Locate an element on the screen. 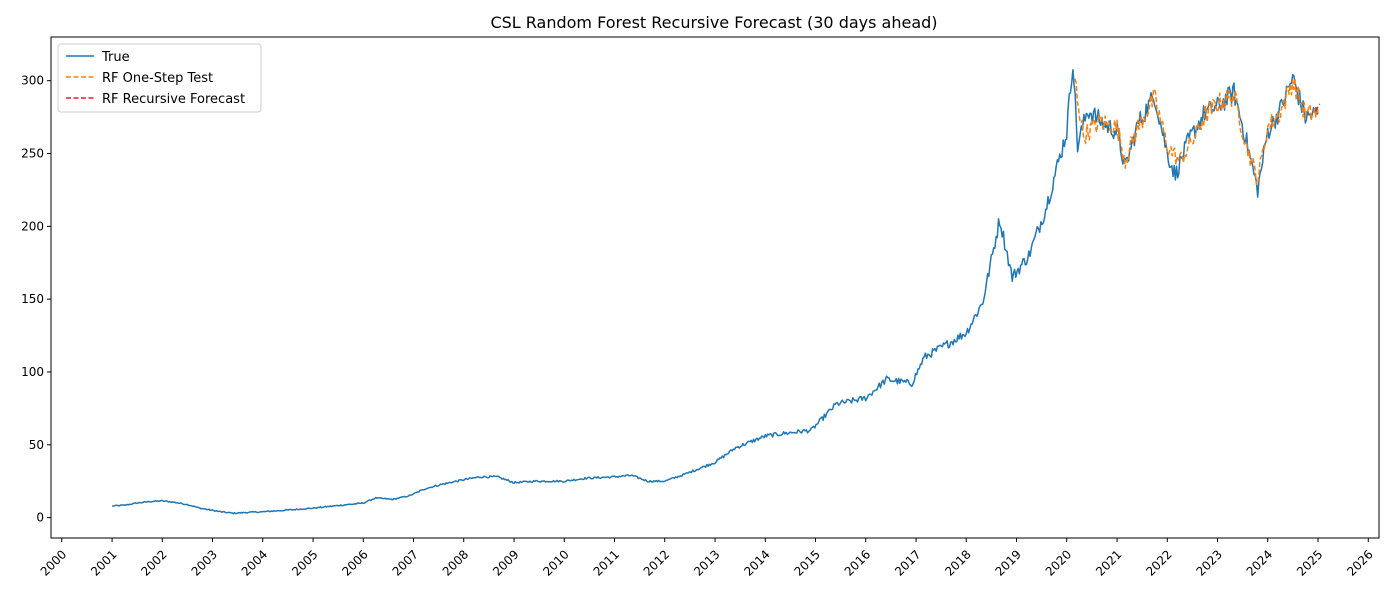  y-tick-label: 300 is located at coordinates (32, 81).